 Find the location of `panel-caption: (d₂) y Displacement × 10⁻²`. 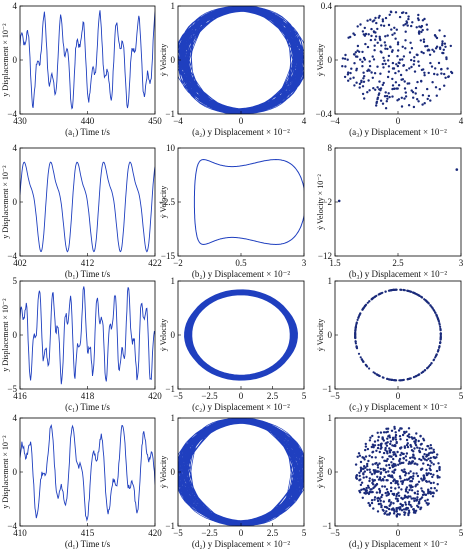

panel-caption: (d₂) y Displacement × 10⁻² is located at coordinates (241, 544).